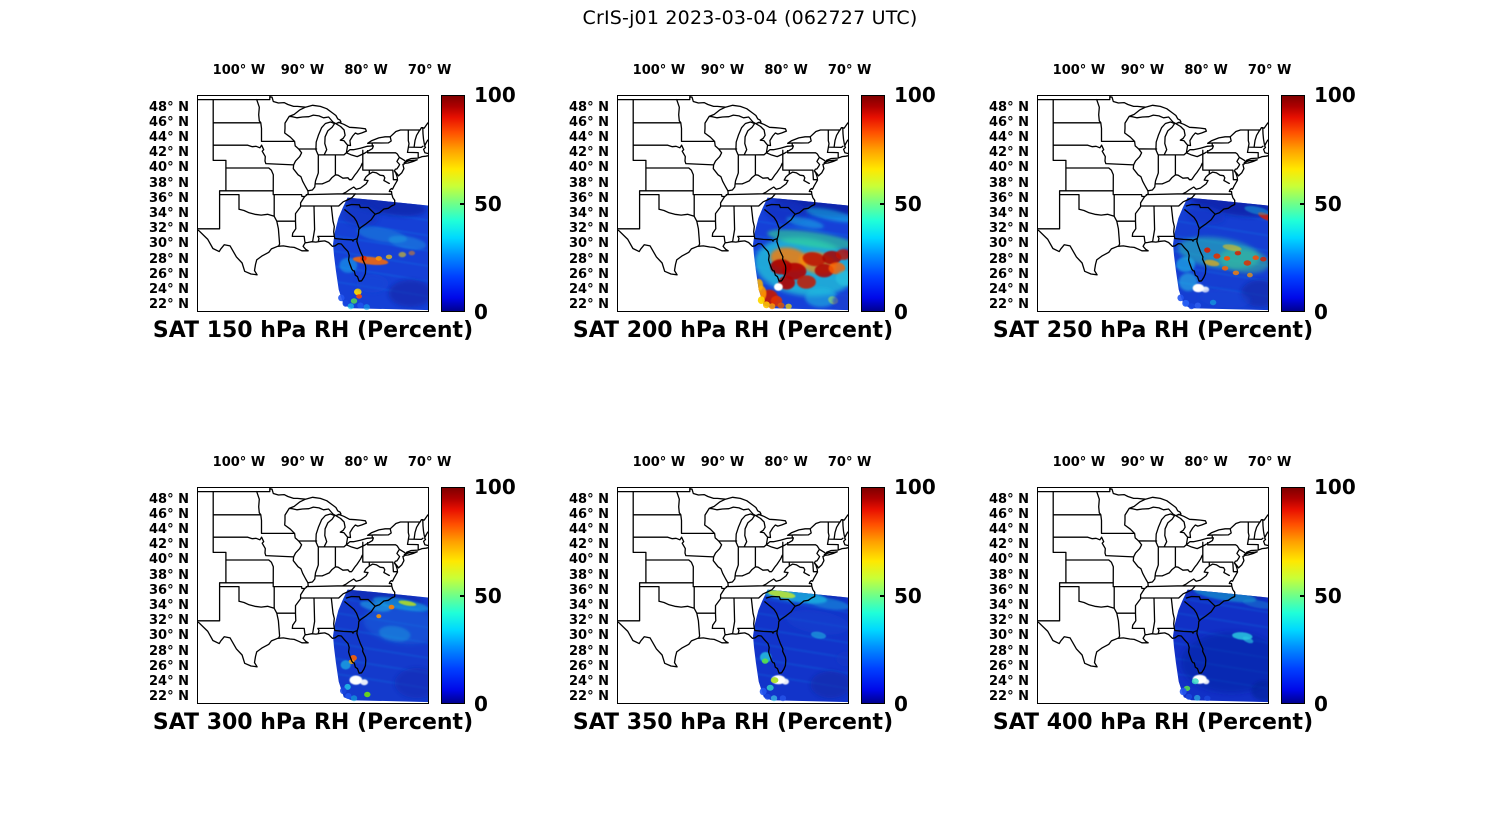 The width and height of the screenshot is (1500, 825). Describe the element at coordinates (750, 18) in the screenshot. I see `figure-title: CrIS-j01 2023-03-04 (062727 UTC)` at that location.